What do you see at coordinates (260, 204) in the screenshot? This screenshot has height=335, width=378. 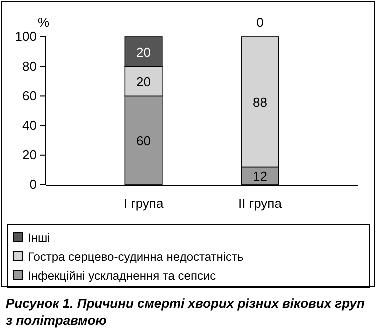 I see `x-tick-label: II група` at bounding box center [260, 204].